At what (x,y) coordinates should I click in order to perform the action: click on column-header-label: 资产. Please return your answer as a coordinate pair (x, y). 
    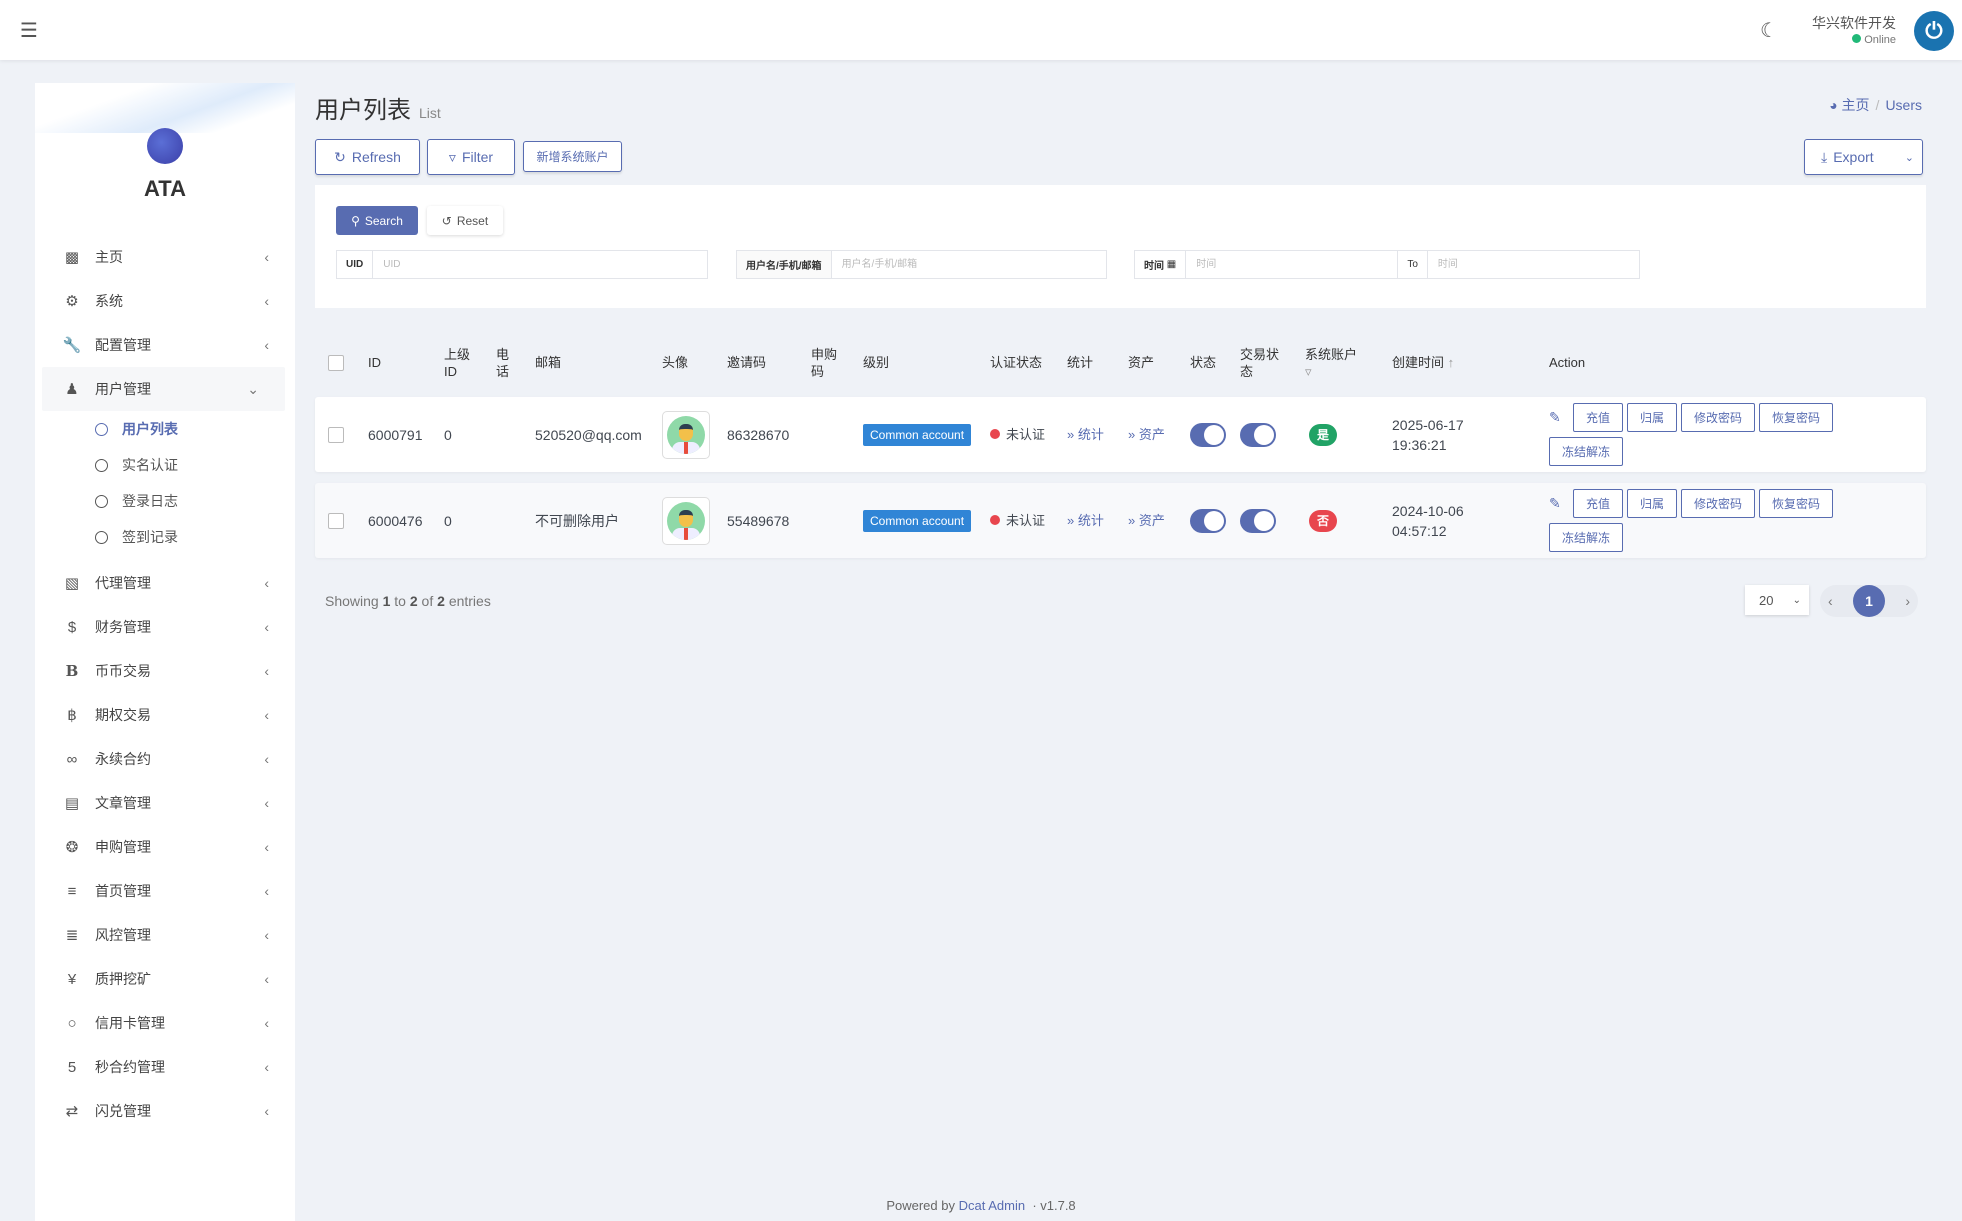
    Looking at the image, I should click on (1141, 362).